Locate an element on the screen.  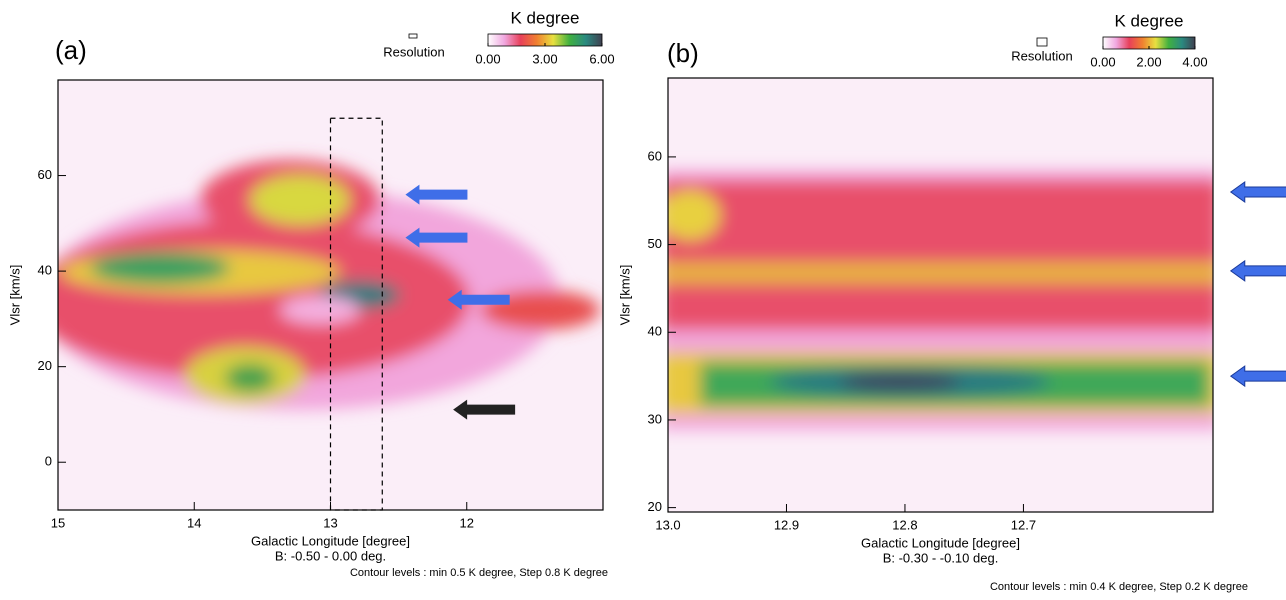
x-tick-label: 12.8 is located at coordinates (904, 524).